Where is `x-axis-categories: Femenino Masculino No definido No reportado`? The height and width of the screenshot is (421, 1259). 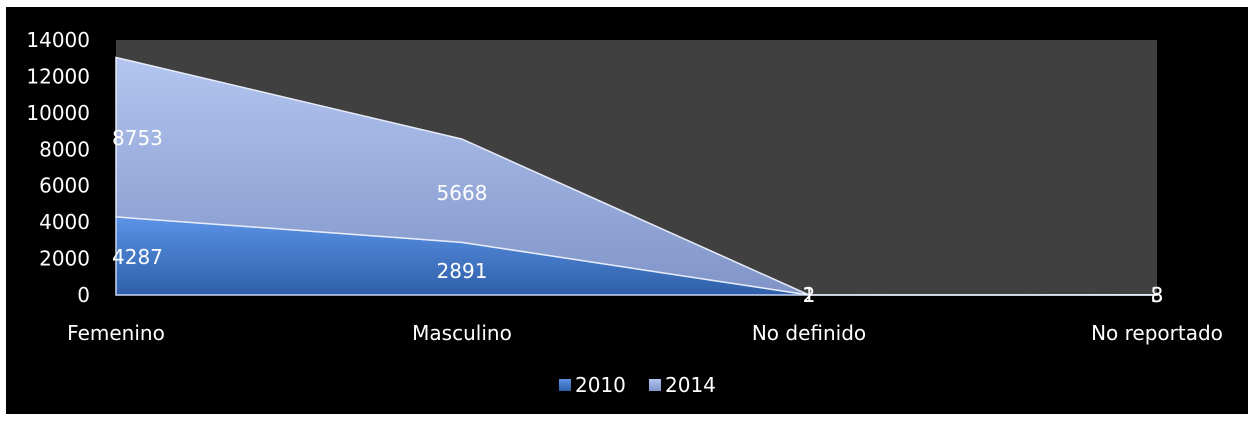 x-axis-categories: Femenino Masculino No definido No reportado is located at coordinates (645, 333).